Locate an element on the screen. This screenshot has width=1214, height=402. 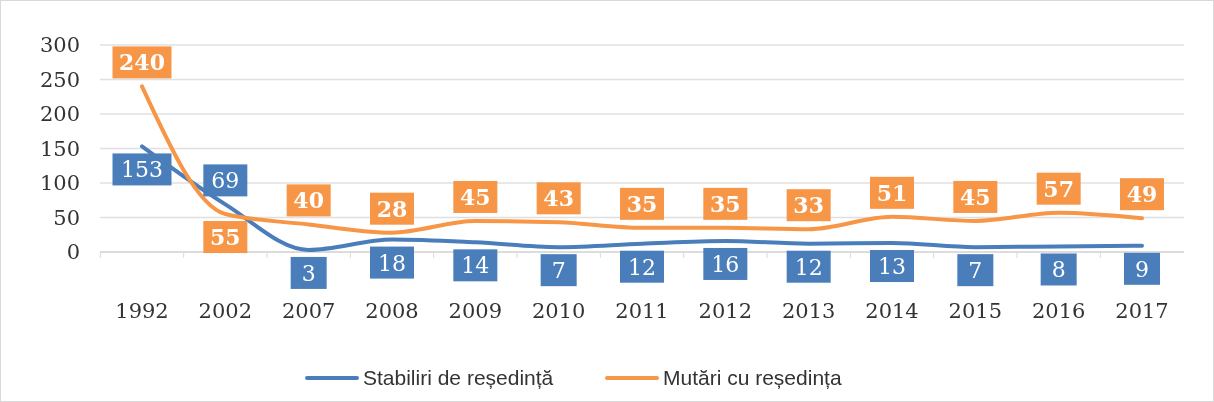
y-tick-label: 250 is located at coordinates (59, 79).